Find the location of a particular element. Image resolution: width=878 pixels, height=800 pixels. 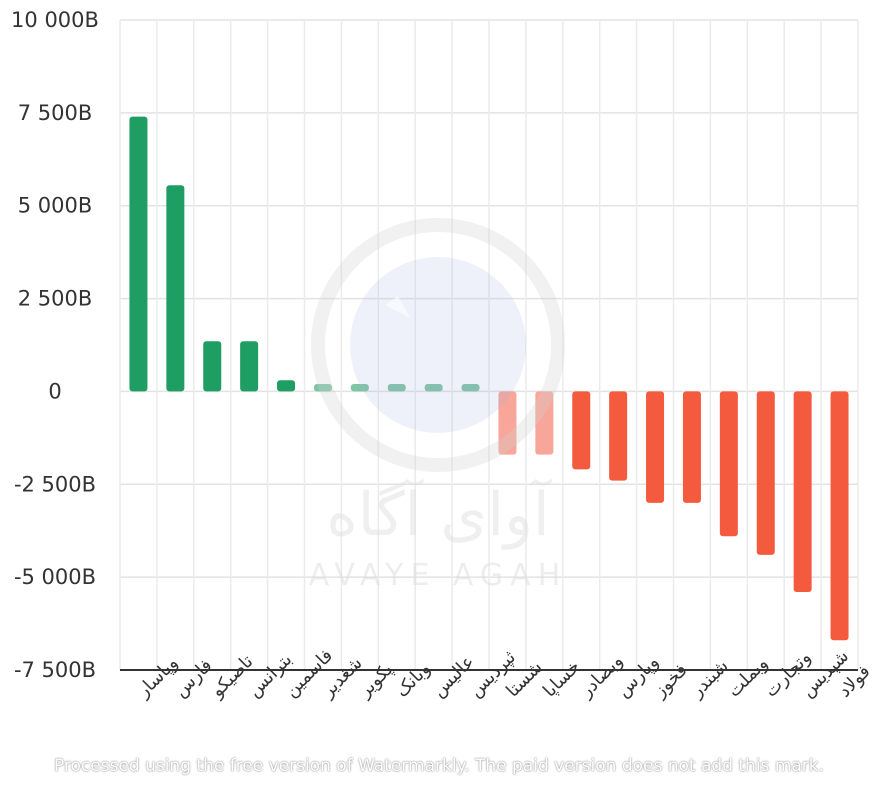

y-tick-label: 2 500B is located at coordinates (55, 299).